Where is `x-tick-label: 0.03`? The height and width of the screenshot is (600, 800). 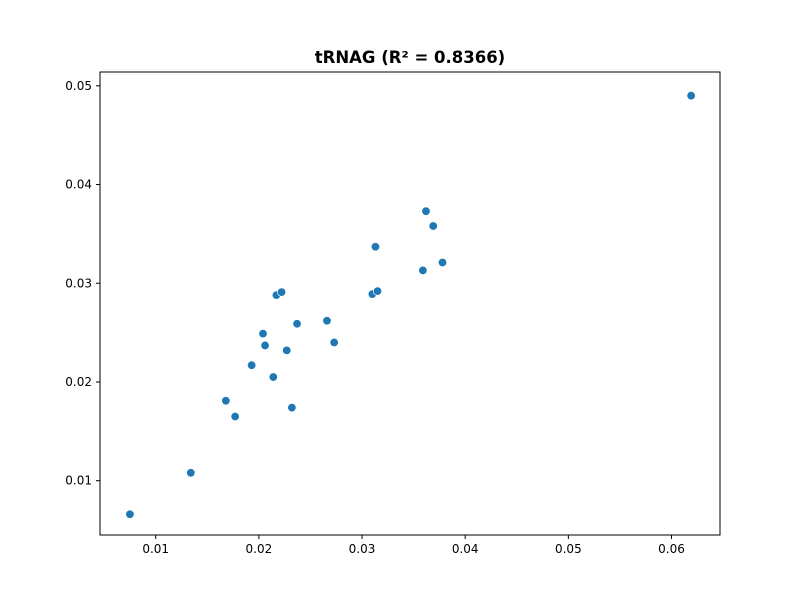
x-tick-label: 0.03 is located at coordinates (362, 549).